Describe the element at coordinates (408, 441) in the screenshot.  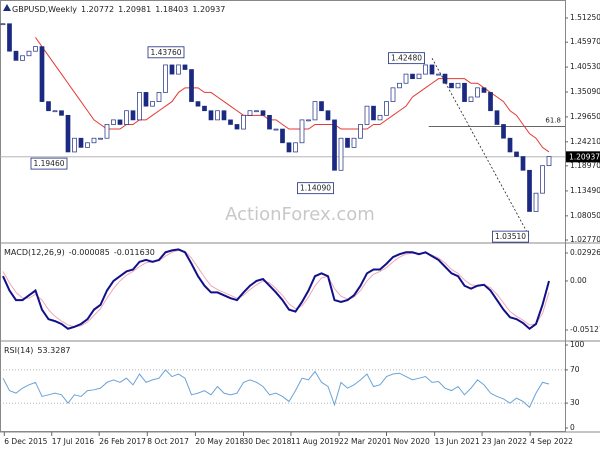
I see `x-tick-label: 1 Nov 2020` at that location.